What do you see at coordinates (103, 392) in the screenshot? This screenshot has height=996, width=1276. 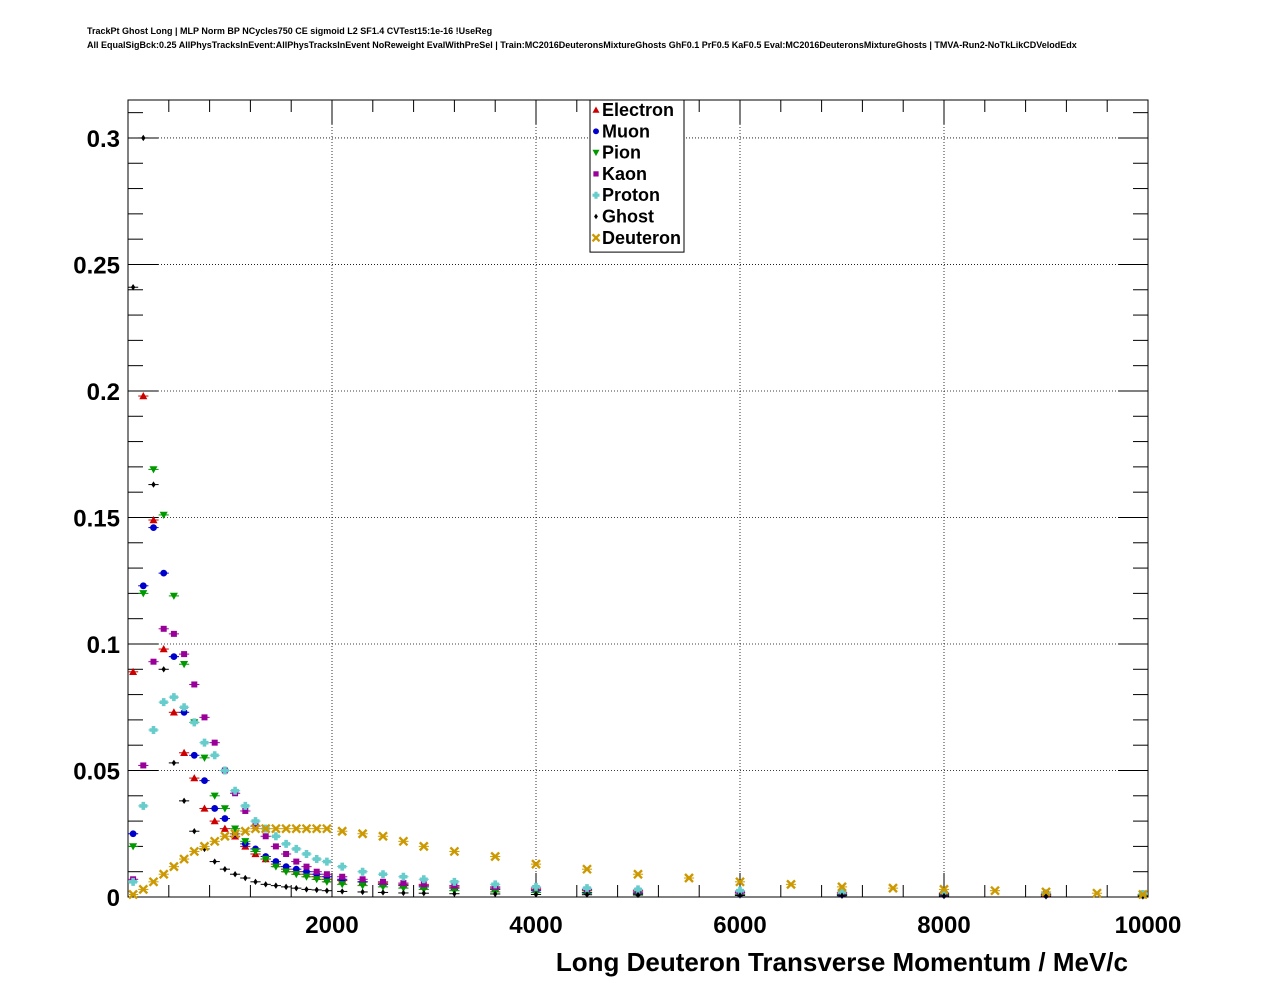 I see `y-tick-label: 0.2` at bounding box center [103, 392].